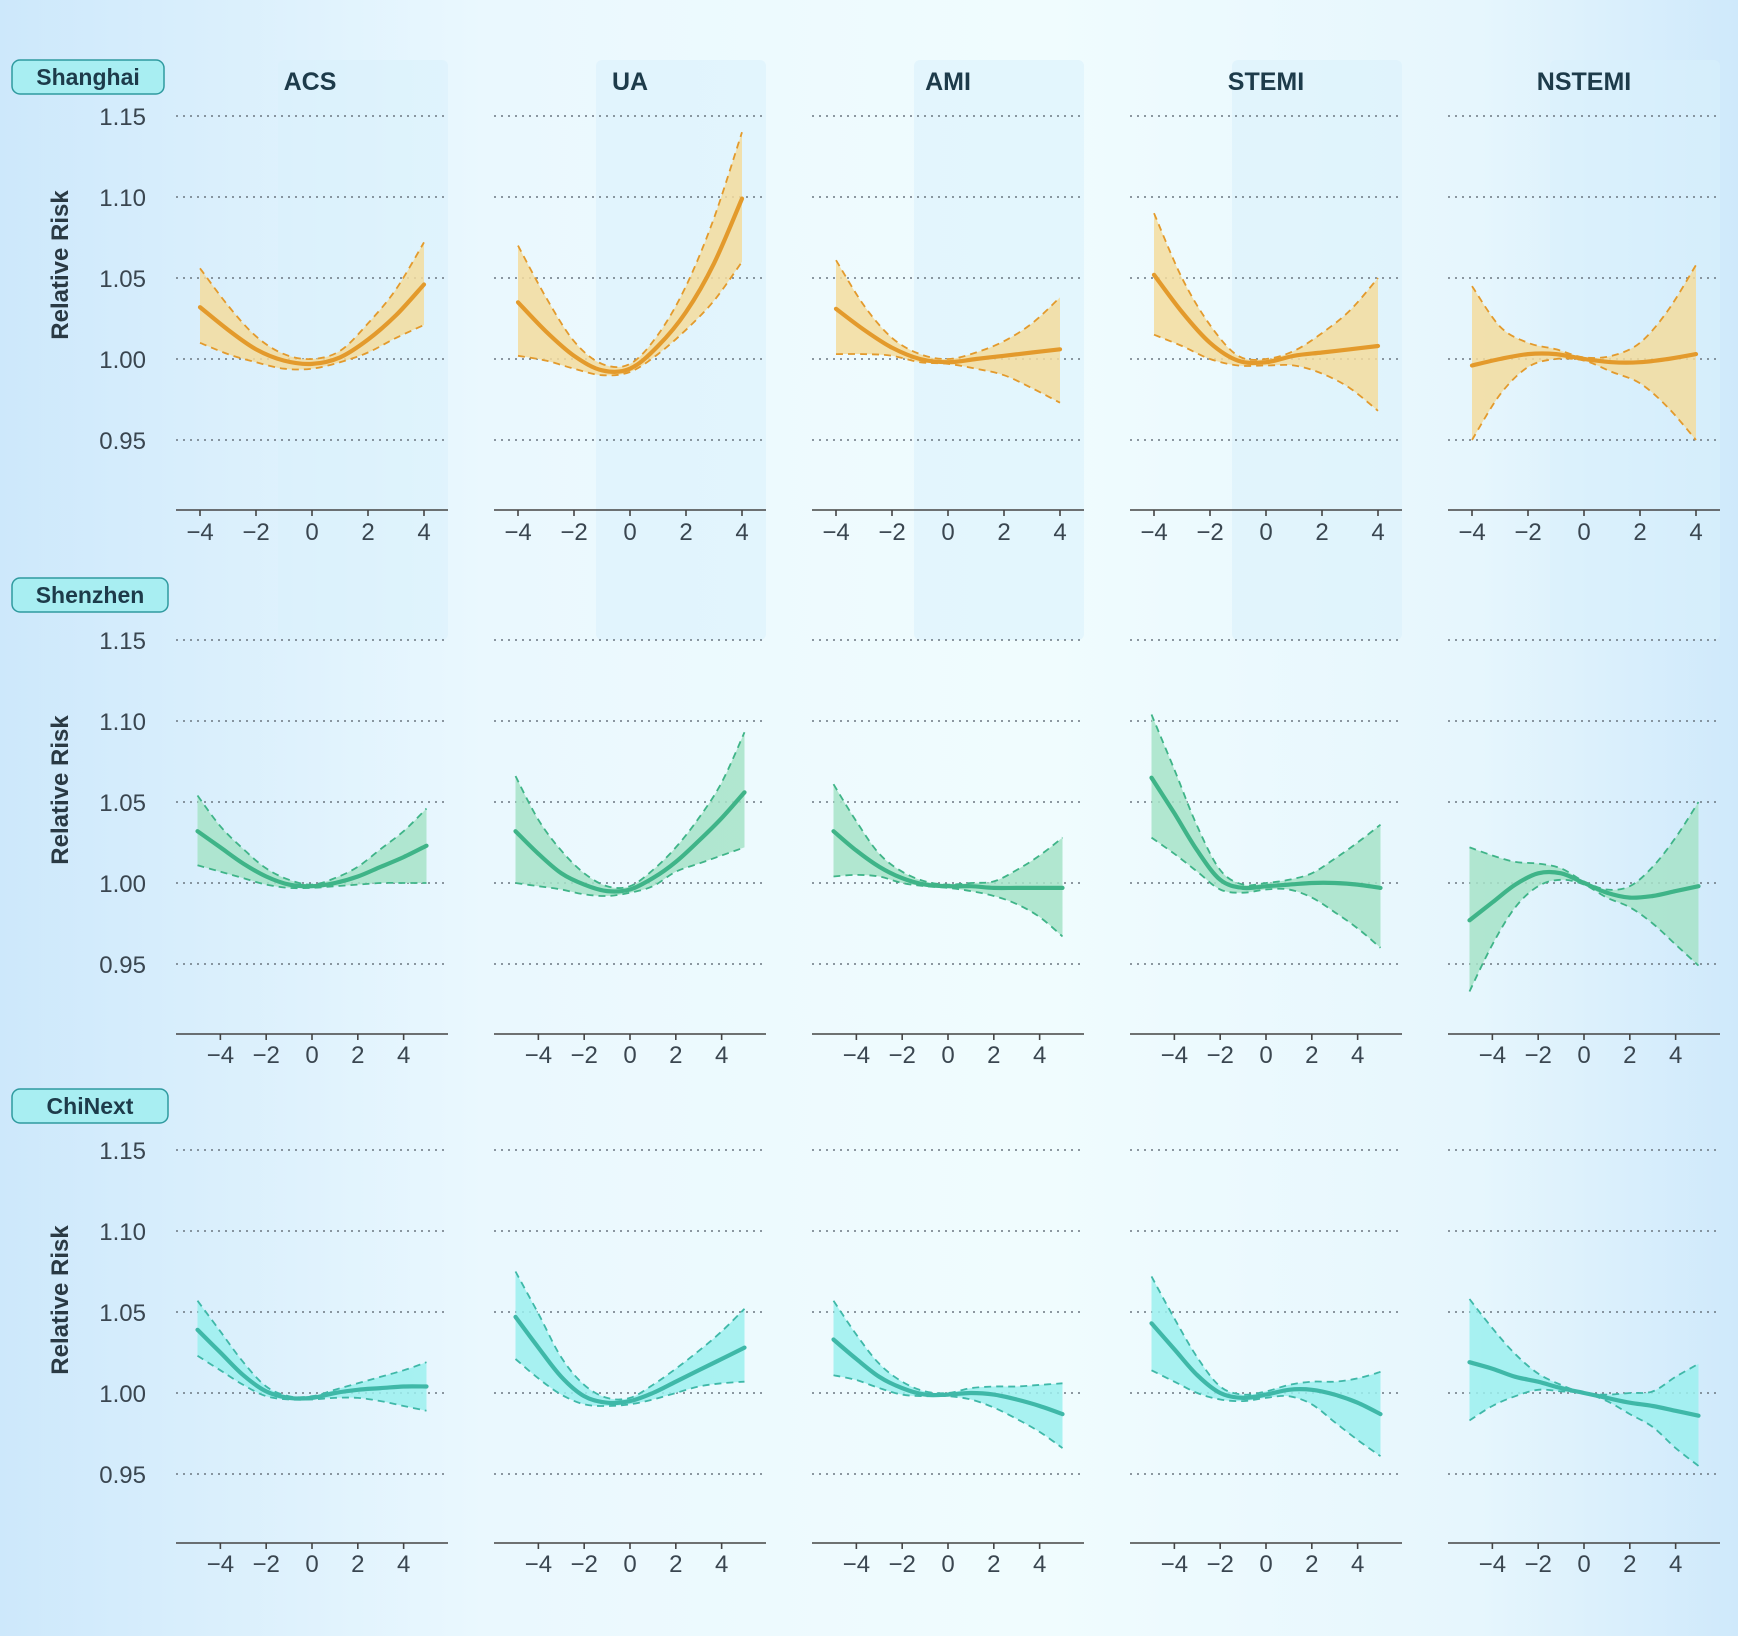 This screenshot has height=1636, width=1738. I want to click on row-label-box-shanghai, so click(88, 77).